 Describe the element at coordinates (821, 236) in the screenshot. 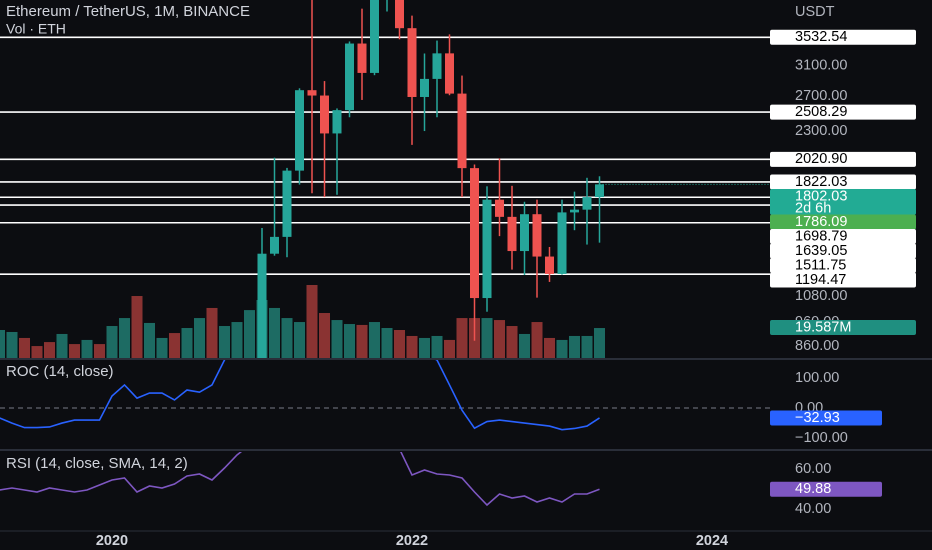

I see `level-label: 1698.79` at that location.